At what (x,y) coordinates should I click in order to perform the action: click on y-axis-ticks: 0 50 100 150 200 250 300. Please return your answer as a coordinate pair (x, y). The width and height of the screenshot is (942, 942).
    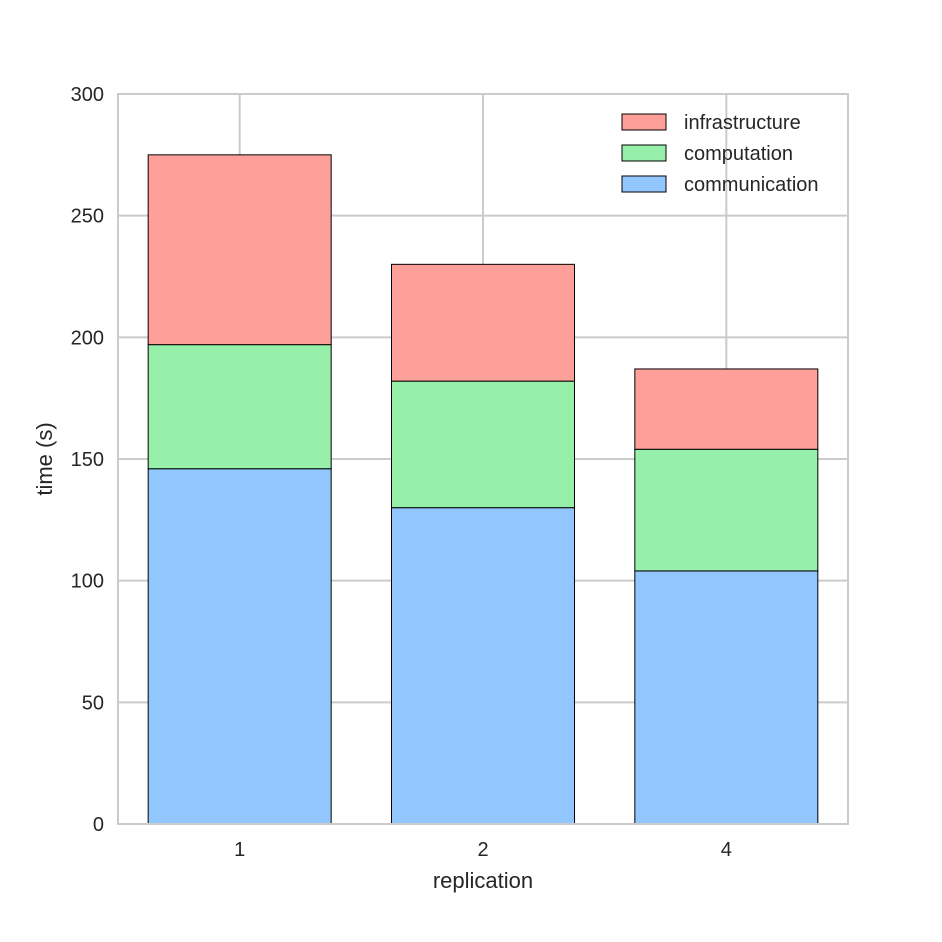
    Looking at the image, I should click on (87, 460).